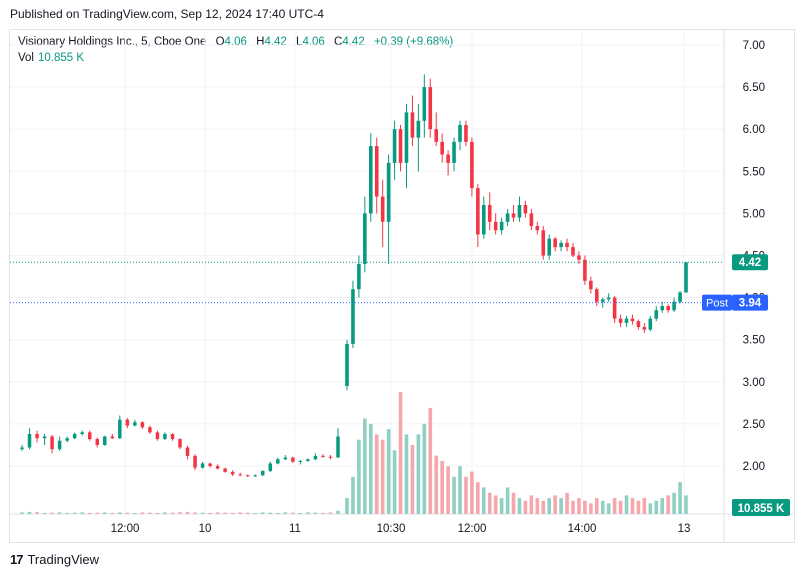 Image resolution: width=804 pixels, height=578 pixels. What do you see at coordinates (754, 88) in the screenshot?
I see `y-tick-label: 6.50` at bounding box center [754, 88].